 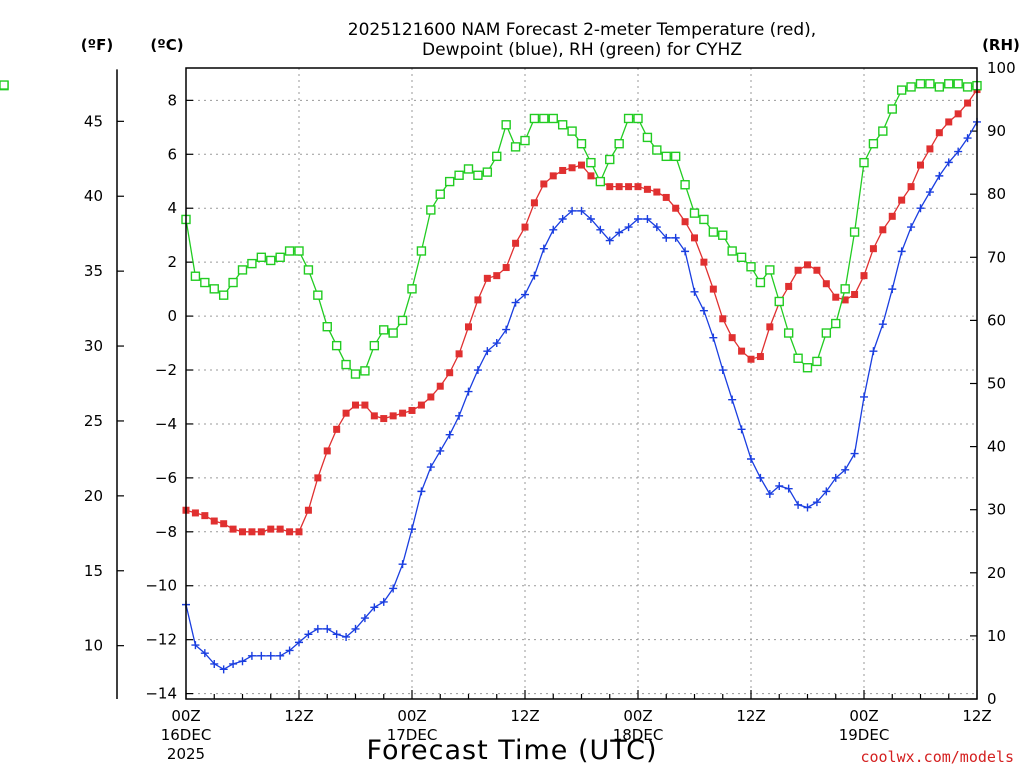 What do you see at coordinates (996, 384) in the screenshot?
I see `rh-tick-label: 50` at bounding box center [996, 384].